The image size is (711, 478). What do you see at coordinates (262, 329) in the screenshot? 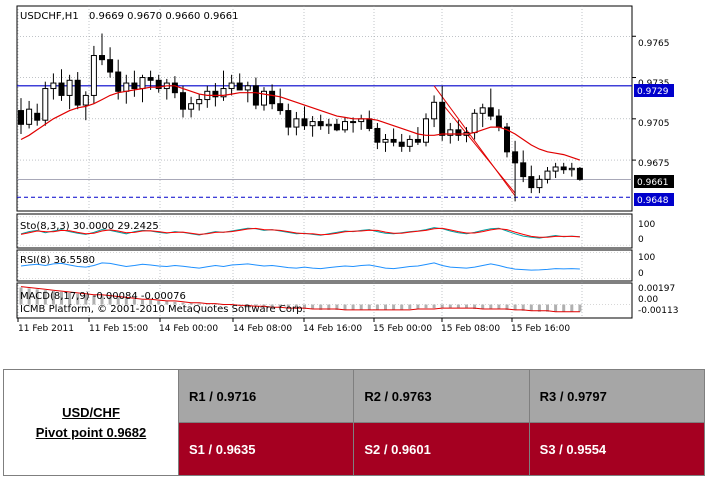
I see `time-label: 14 Feb 08:00` at bounding box center [262, 329].